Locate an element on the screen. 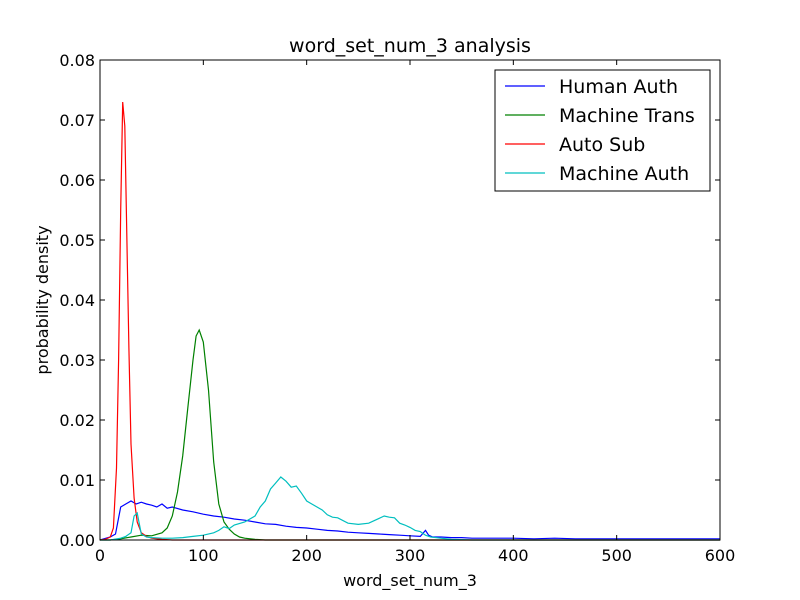  legend-label-auto-sub: Auto Sub is located at coordinates (602, 145).